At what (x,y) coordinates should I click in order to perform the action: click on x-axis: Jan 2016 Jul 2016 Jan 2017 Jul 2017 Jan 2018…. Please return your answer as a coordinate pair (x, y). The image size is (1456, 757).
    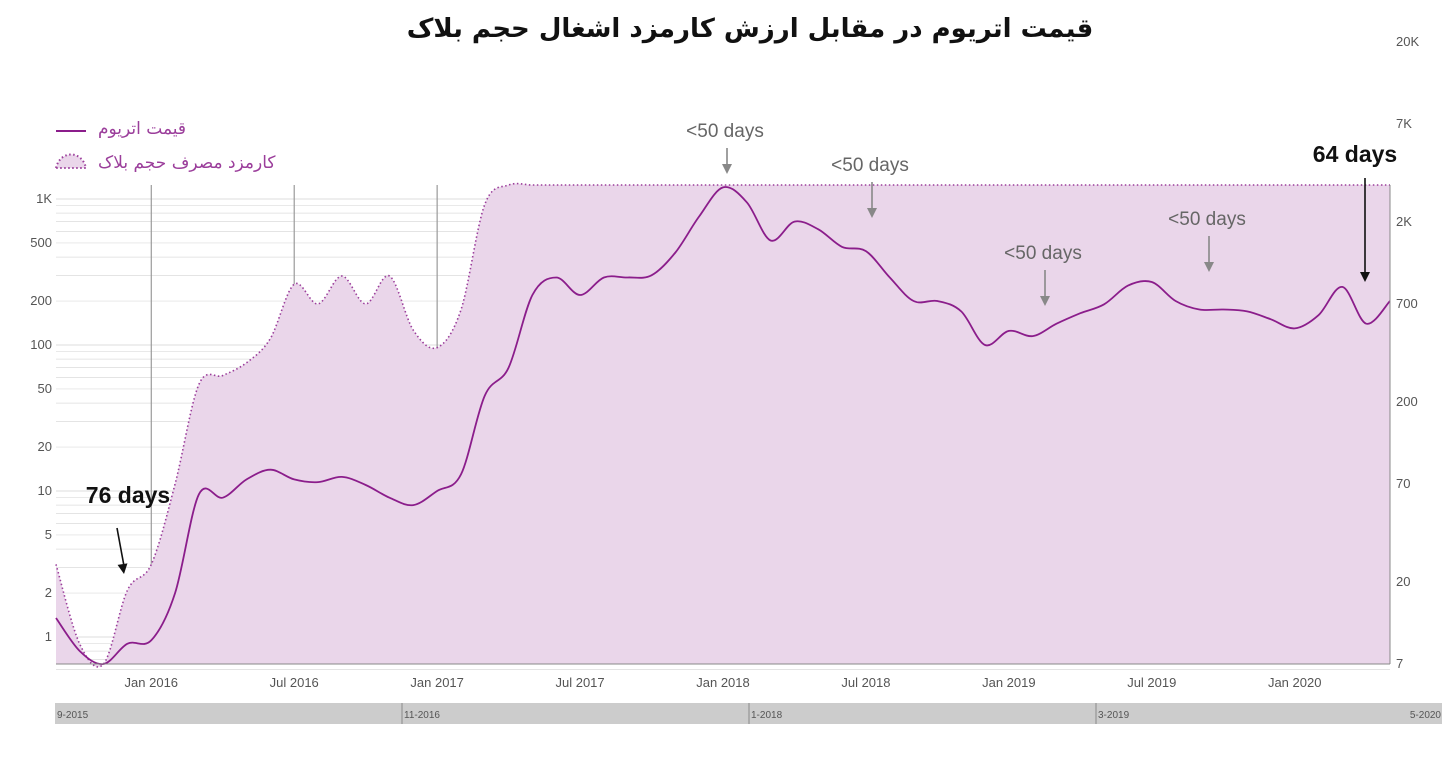
    Looking at the image, I should click on (723, 682).